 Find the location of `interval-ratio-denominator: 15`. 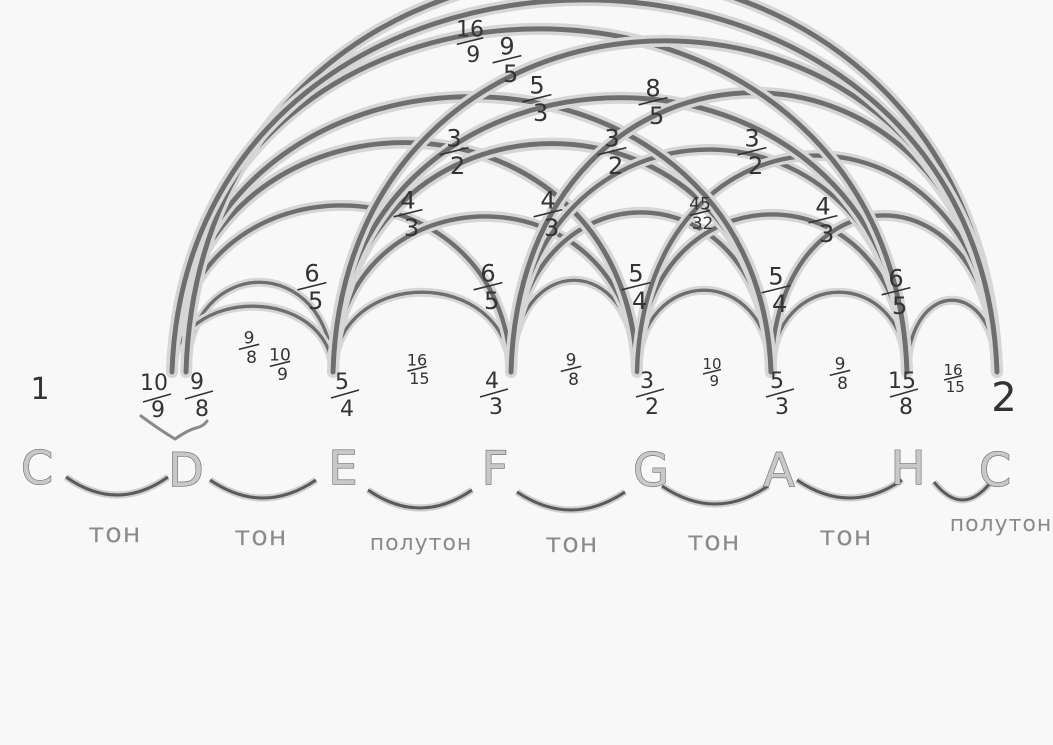

interval-ratio-denominator: 15 is located at coordinates (955, 387).